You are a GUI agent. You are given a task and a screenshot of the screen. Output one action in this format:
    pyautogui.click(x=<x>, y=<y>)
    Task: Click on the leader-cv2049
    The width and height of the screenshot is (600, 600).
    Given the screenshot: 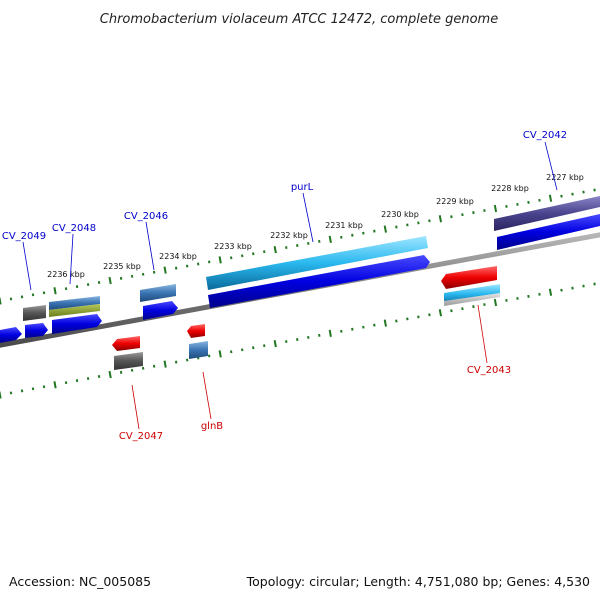 What is the action you would take?
    pyautogui.click(x=27, y=266)
    